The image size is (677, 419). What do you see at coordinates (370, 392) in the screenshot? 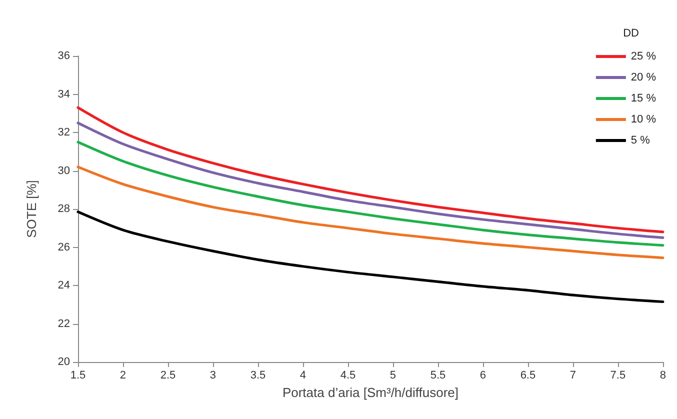
I see `x-axis-title: Portata d’aria [Sm³/h/diffusore]` at bounding box center [370, 392].